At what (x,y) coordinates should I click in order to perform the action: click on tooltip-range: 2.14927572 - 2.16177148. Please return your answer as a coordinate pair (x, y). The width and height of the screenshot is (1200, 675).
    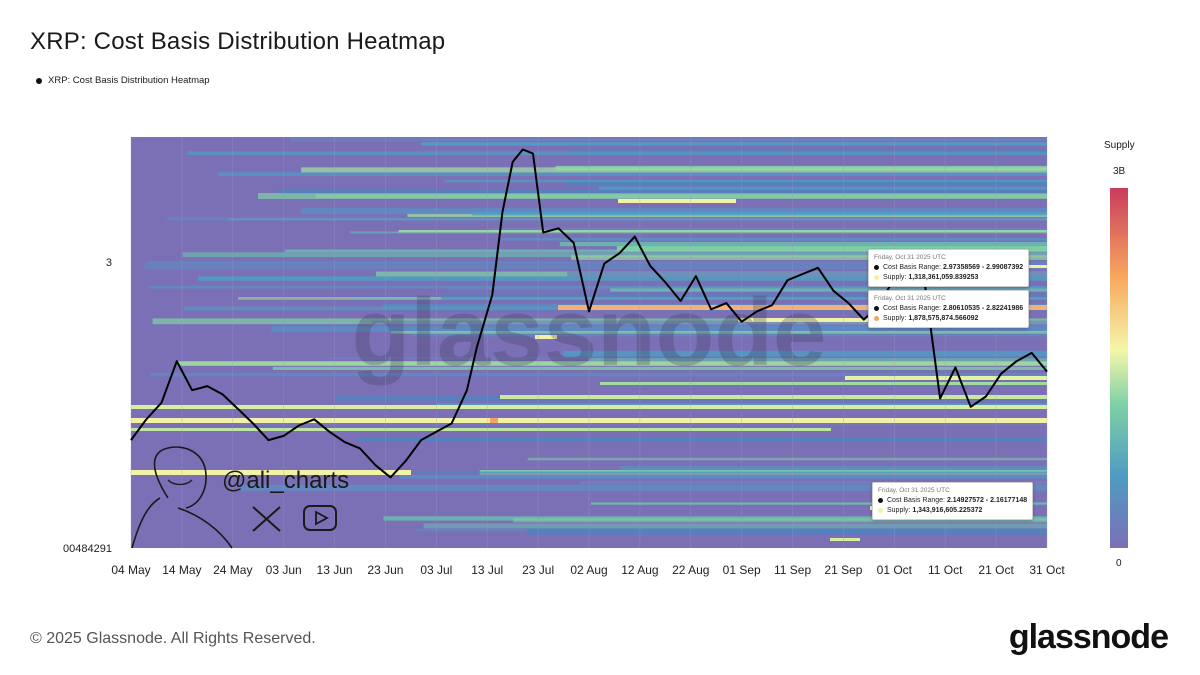
    Looking at the image, I should click on (987, 500).